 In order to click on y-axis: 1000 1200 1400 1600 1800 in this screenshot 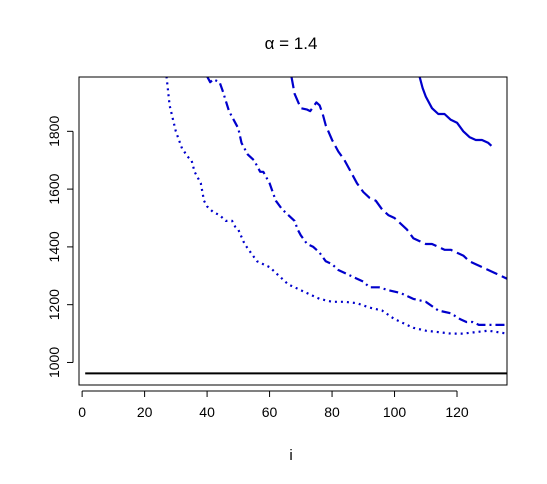, I will do `click(60, 247)`.